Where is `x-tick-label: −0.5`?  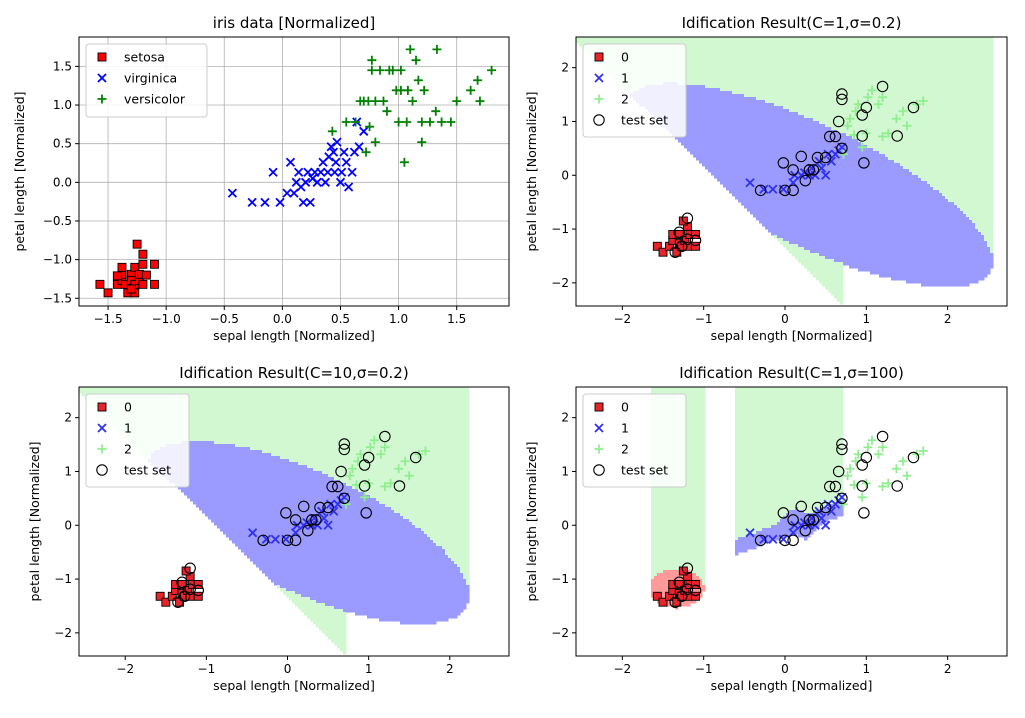 x-tick-label: −0.5 is located at coordinates (224, 319).